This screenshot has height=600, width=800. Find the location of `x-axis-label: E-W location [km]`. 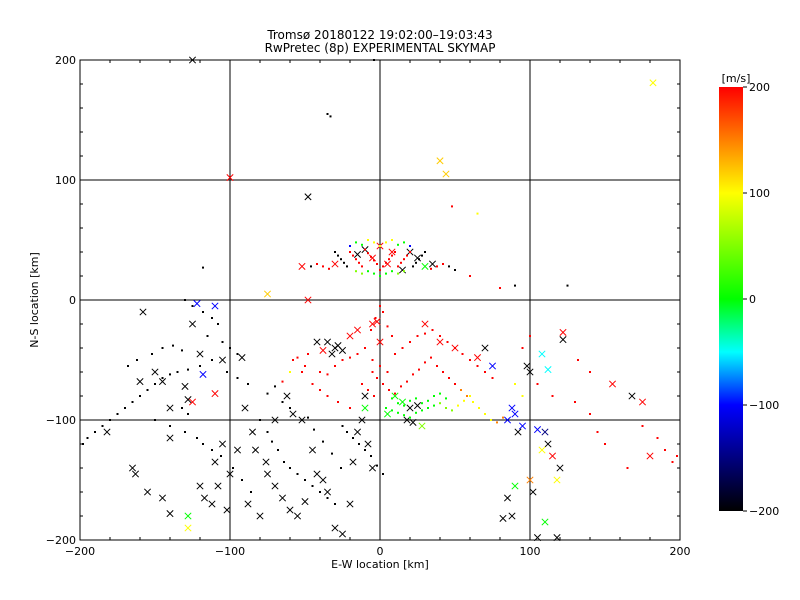

x-axis-label: E-W location [km] is located at coordinates (380, 564).